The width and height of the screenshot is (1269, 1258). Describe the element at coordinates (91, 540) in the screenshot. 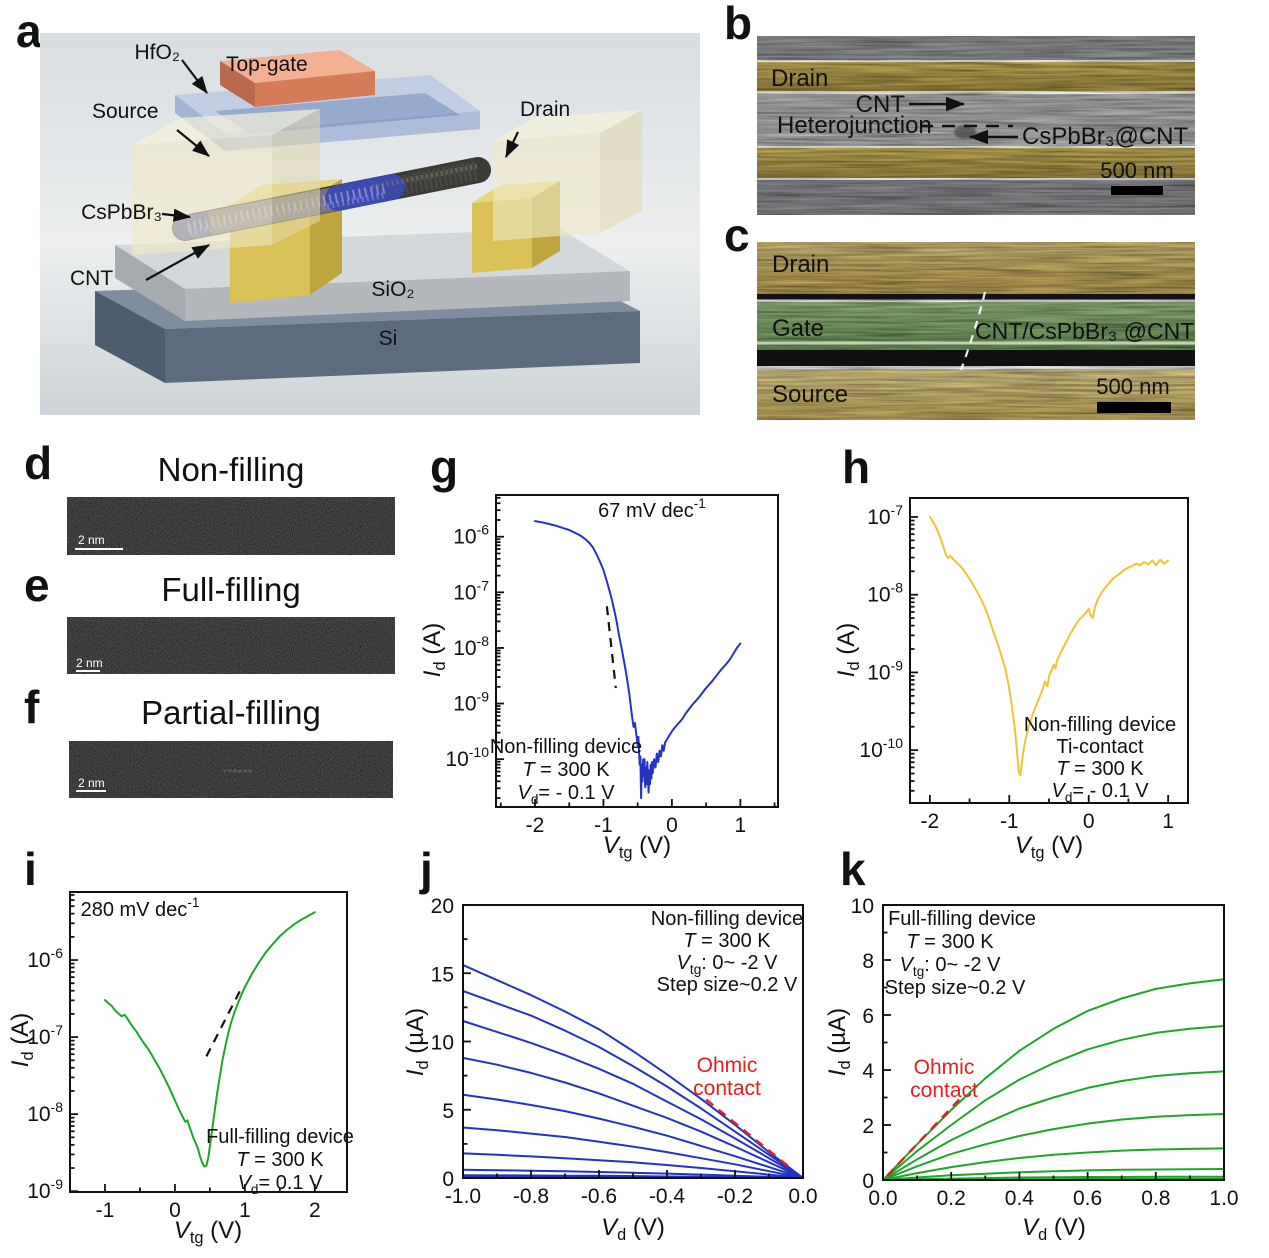

I see `tem-d-scale-text: 2 nm` at that location.